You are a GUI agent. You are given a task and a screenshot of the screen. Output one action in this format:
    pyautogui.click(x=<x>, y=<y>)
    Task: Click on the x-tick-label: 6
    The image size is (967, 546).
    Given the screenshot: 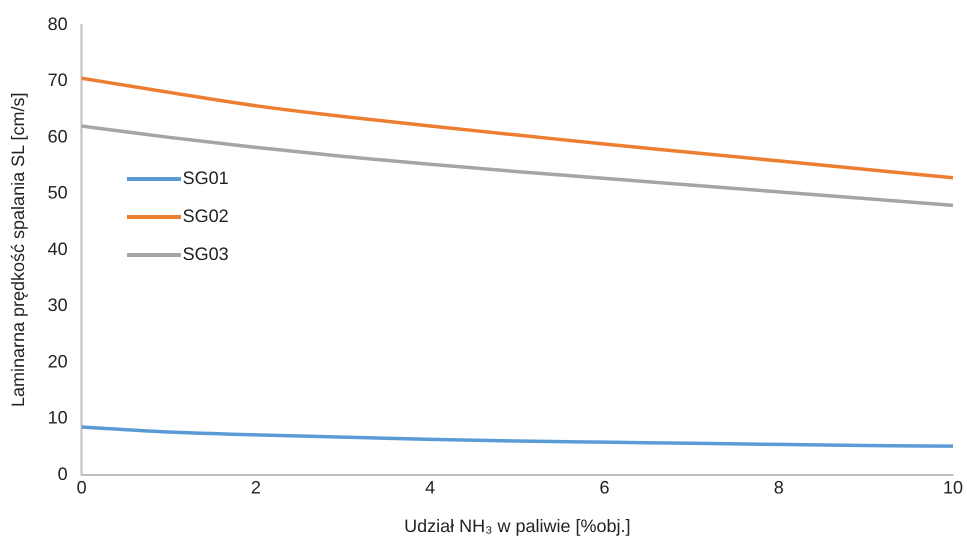 What is the action you would take?
    pyautogui.click(x=604, y=488)
    